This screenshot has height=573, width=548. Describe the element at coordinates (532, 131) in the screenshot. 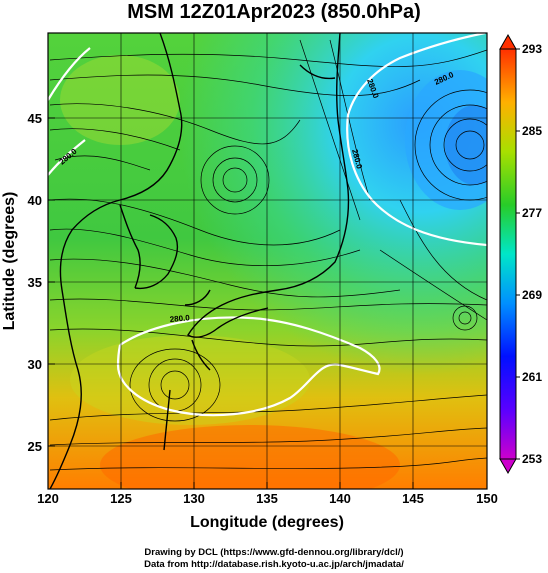

I see `colorbar-tick-label: 285` at that location.